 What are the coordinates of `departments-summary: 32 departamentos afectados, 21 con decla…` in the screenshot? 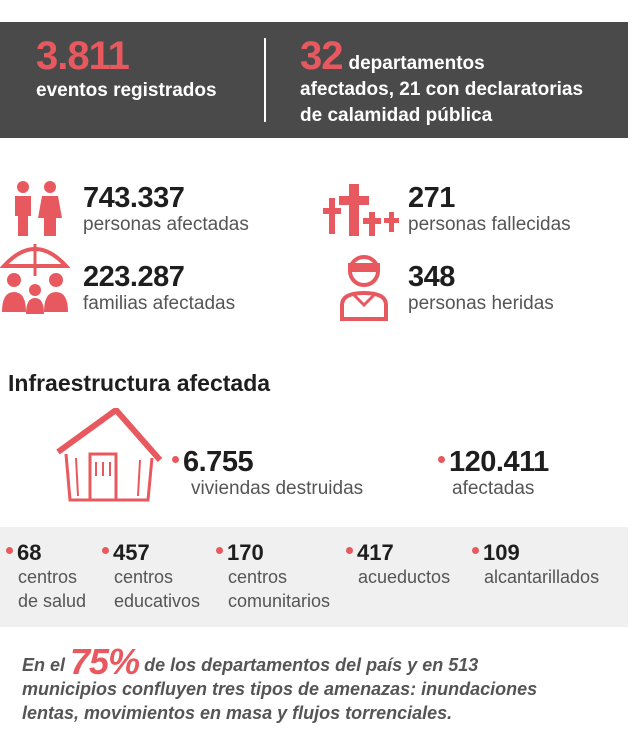 It's located at (460, 82).